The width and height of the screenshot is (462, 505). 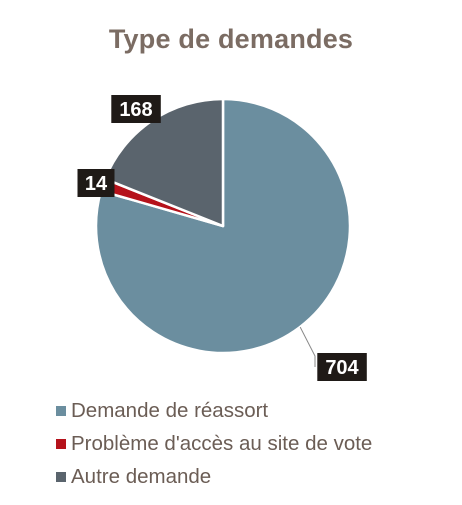 I want to click on legend-label: Autre demande, so click(x=141, y=476).